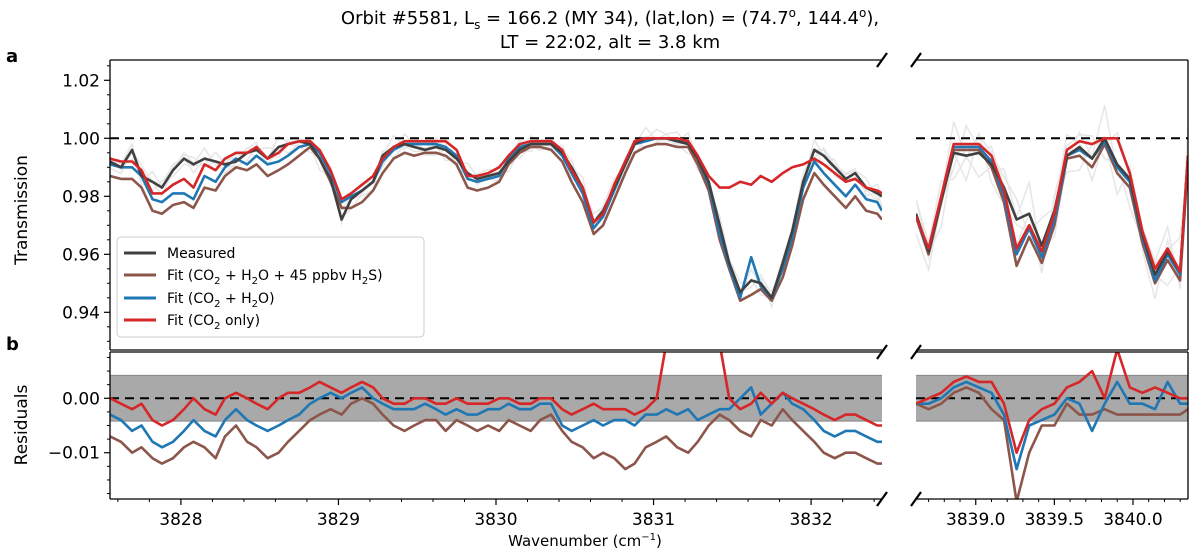  Describe the element at coordinates (180, 520) in the screenshot. I see `x-tick-left-label: 3828` at that location.